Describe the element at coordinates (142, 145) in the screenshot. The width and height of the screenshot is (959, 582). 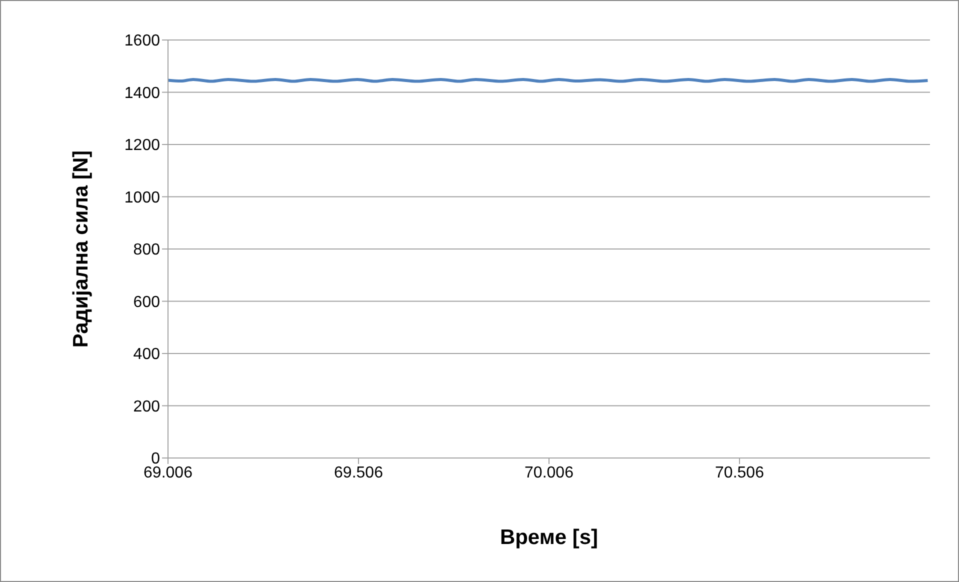
I see `y-tick-label: 1200` at that location.